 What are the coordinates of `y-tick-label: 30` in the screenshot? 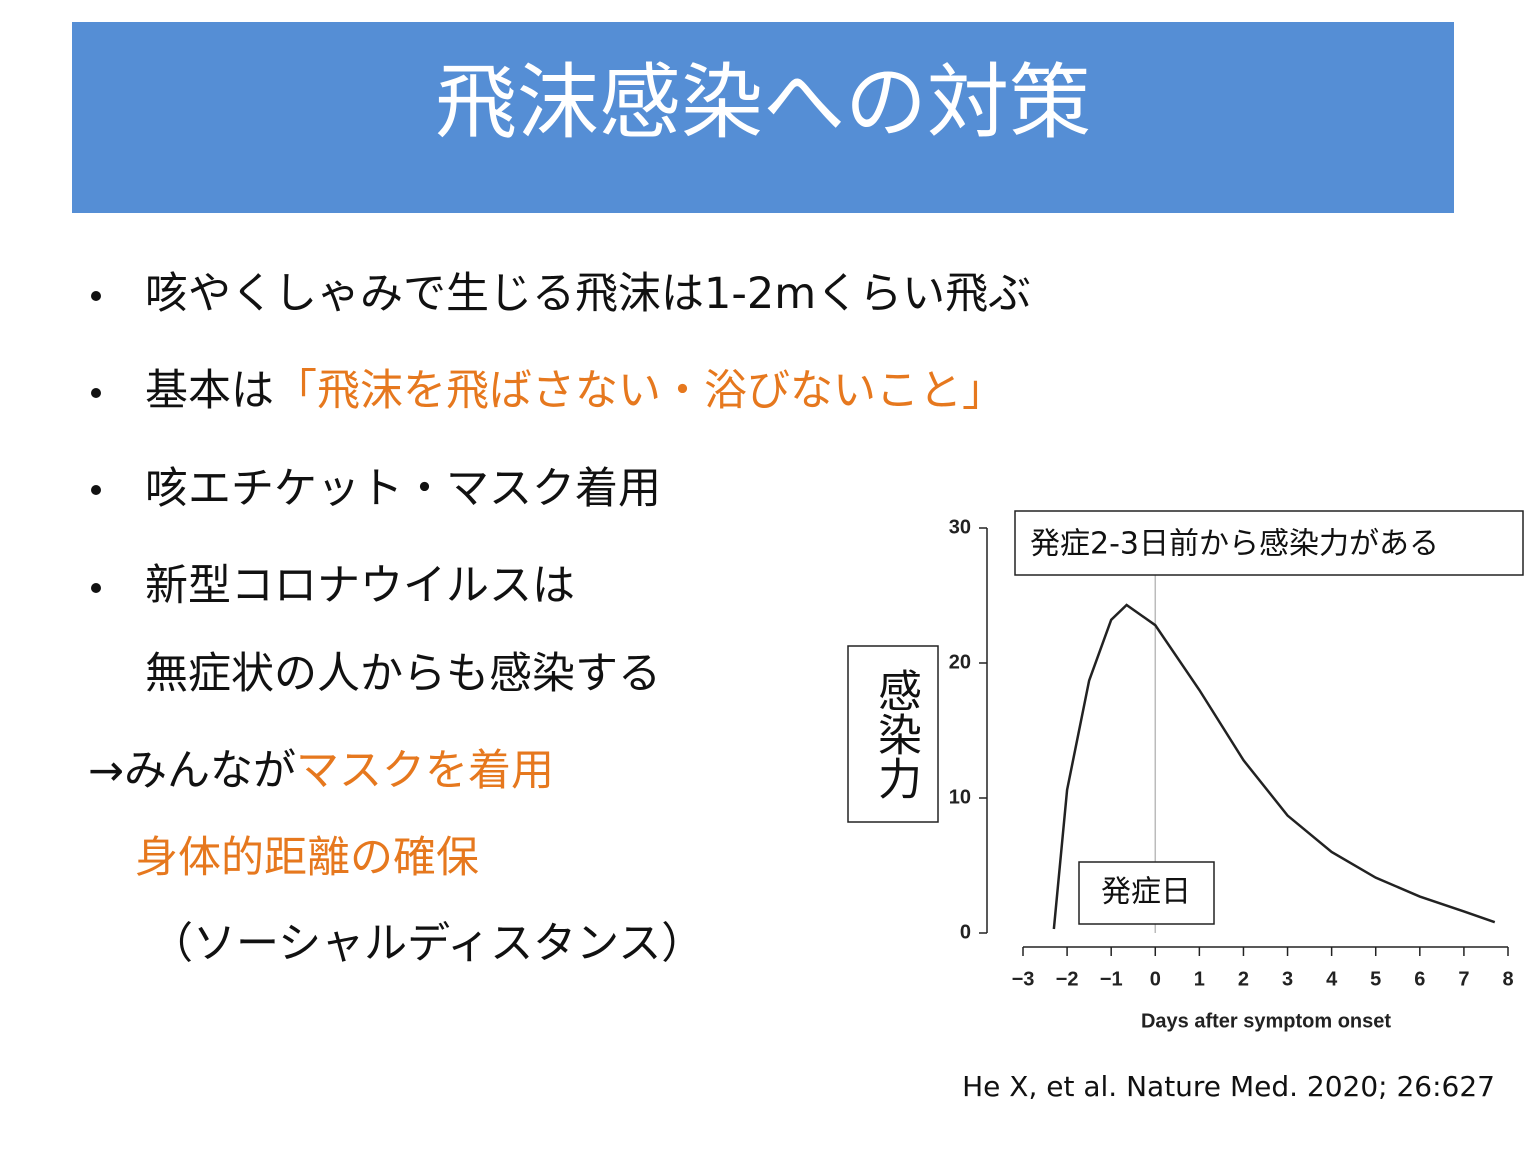 It's located at (960, 527).